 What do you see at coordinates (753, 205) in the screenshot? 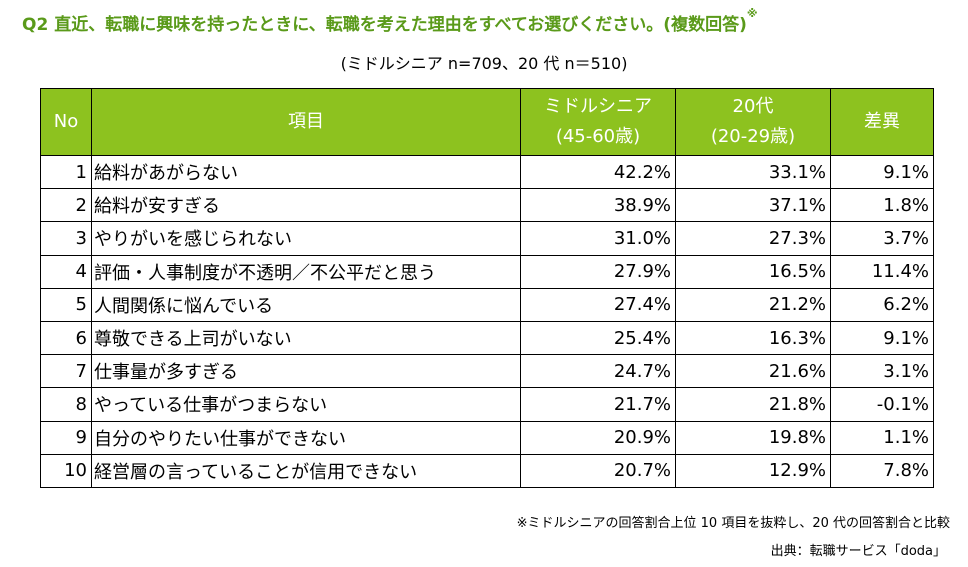
I see `row-twenties: 37.1%` at bounding box center [753, 205].